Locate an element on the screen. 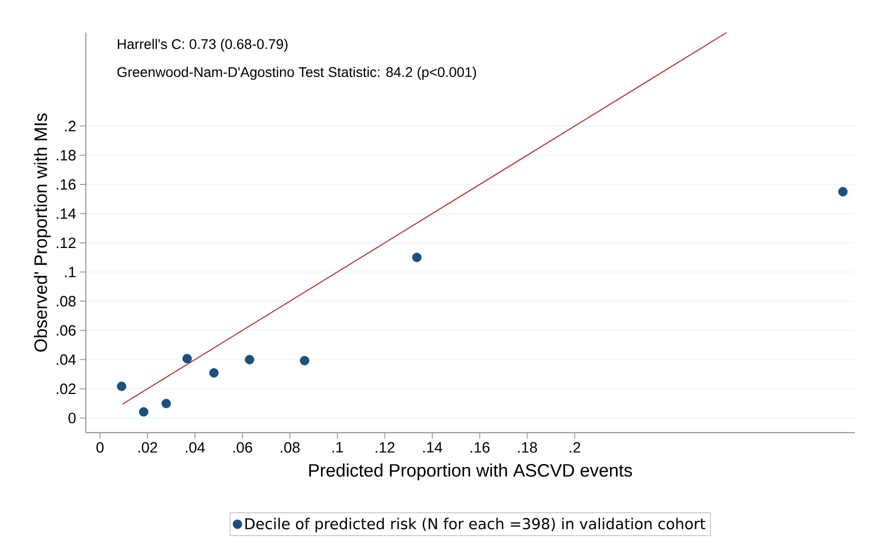 This screenshot has width=869, height=553. x-tick-label: .04 is located at coordinates (195, 447).